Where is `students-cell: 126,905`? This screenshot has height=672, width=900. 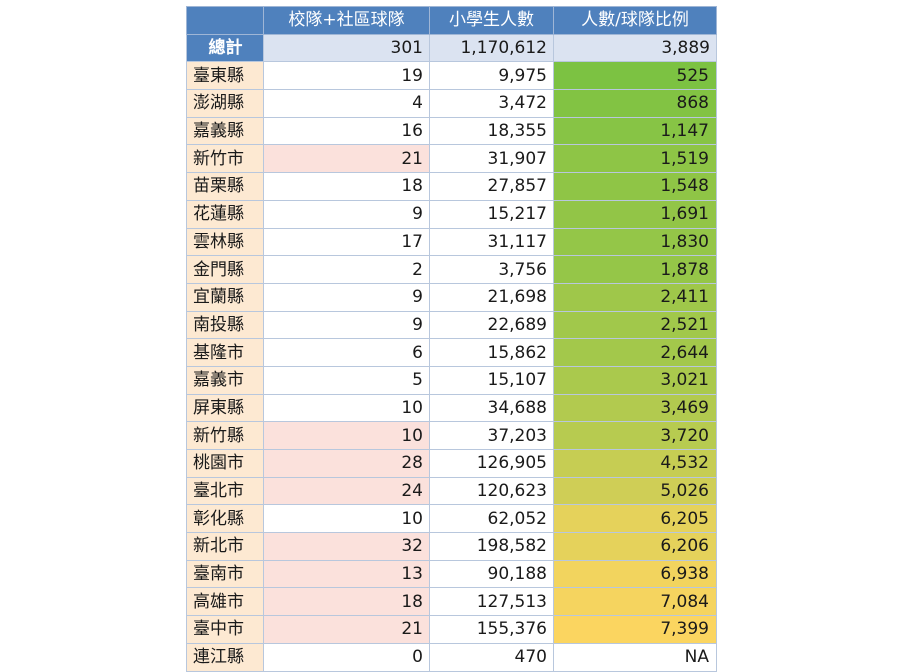
students-cell: 126,905 is located at coordinates (491, 463).